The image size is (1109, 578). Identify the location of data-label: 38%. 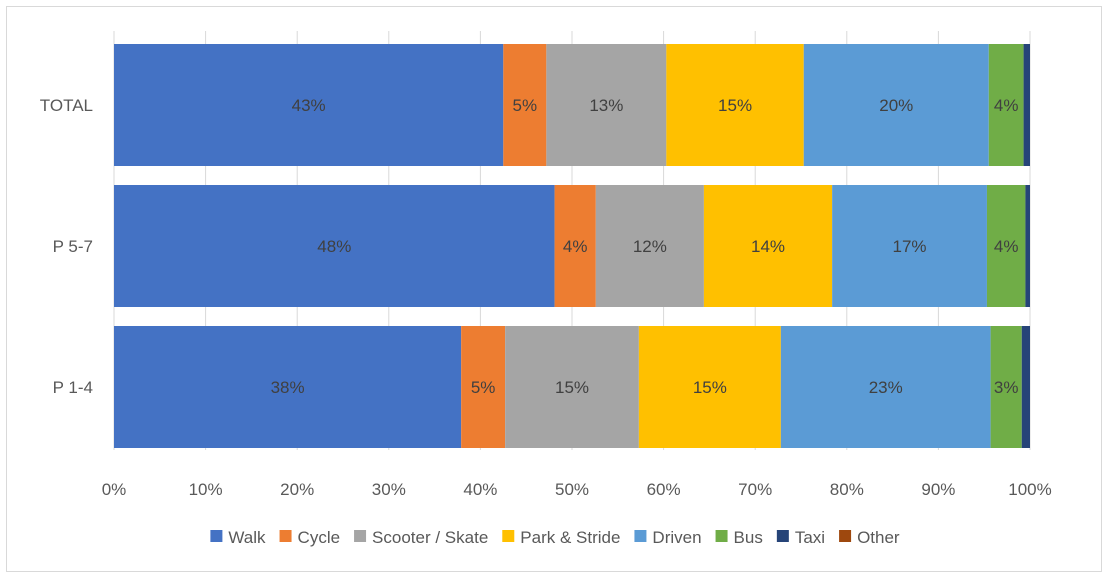
(288, 387).